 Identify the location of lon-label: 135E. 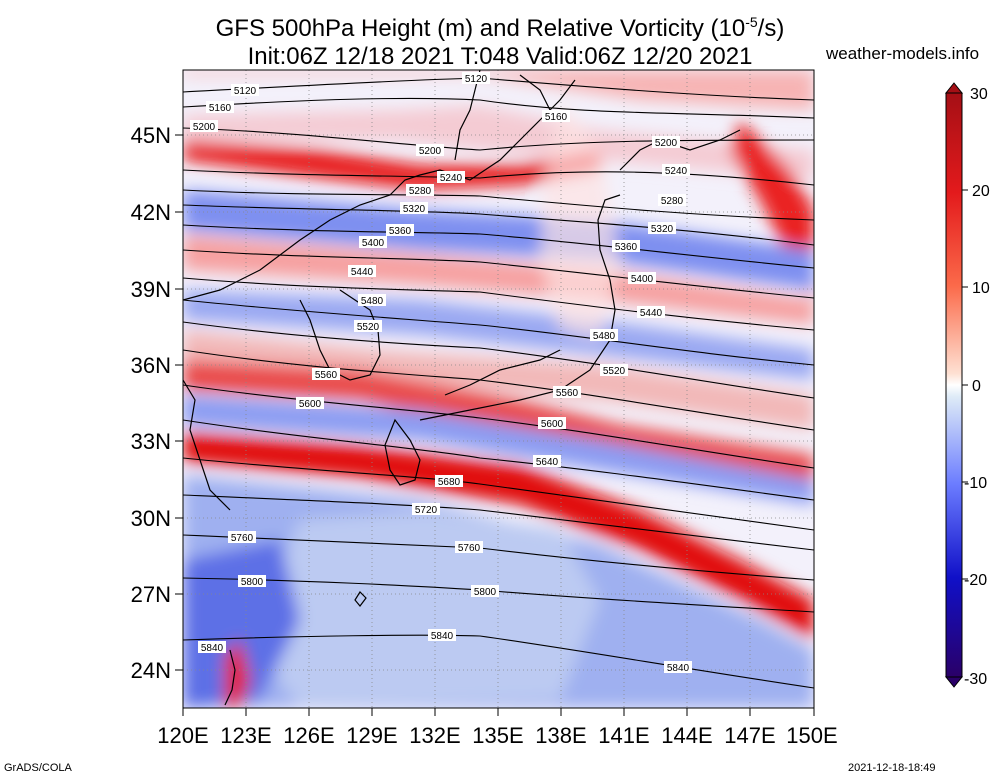
(497, 735).